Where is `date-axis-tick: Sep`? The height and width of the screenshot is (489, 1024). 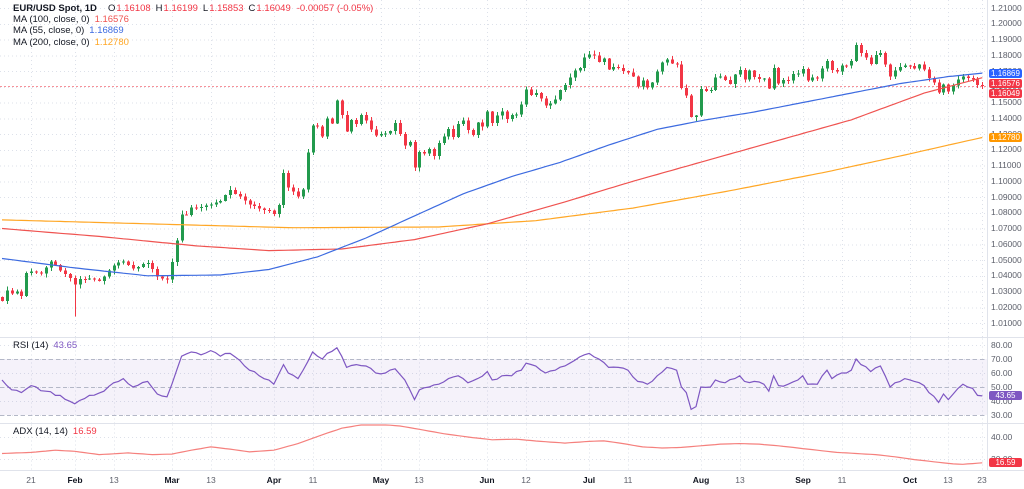 date-axis-tick: Sep is located at coordinates (803, 480).